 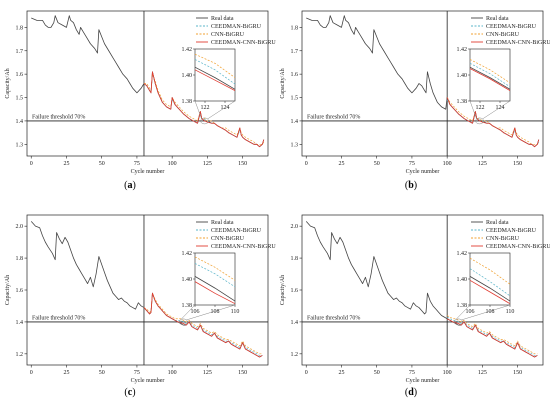 I want to click on panel-label-letter: d, so click(x=411, y=392).